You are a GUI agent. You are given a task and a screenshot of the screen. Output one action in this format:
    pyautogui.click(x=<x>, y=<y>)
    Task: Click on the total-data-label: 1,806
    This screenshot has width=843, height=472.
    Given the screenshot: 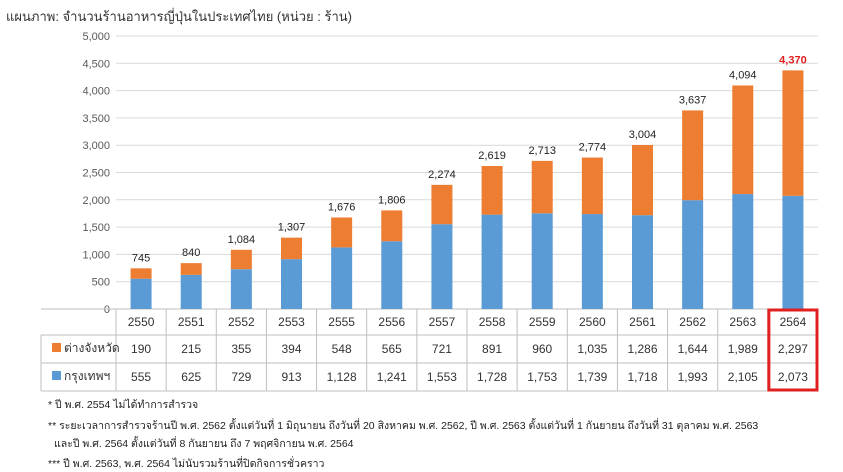 What is the action you would take?
    pyautogui.click(x=392, y=200)
    